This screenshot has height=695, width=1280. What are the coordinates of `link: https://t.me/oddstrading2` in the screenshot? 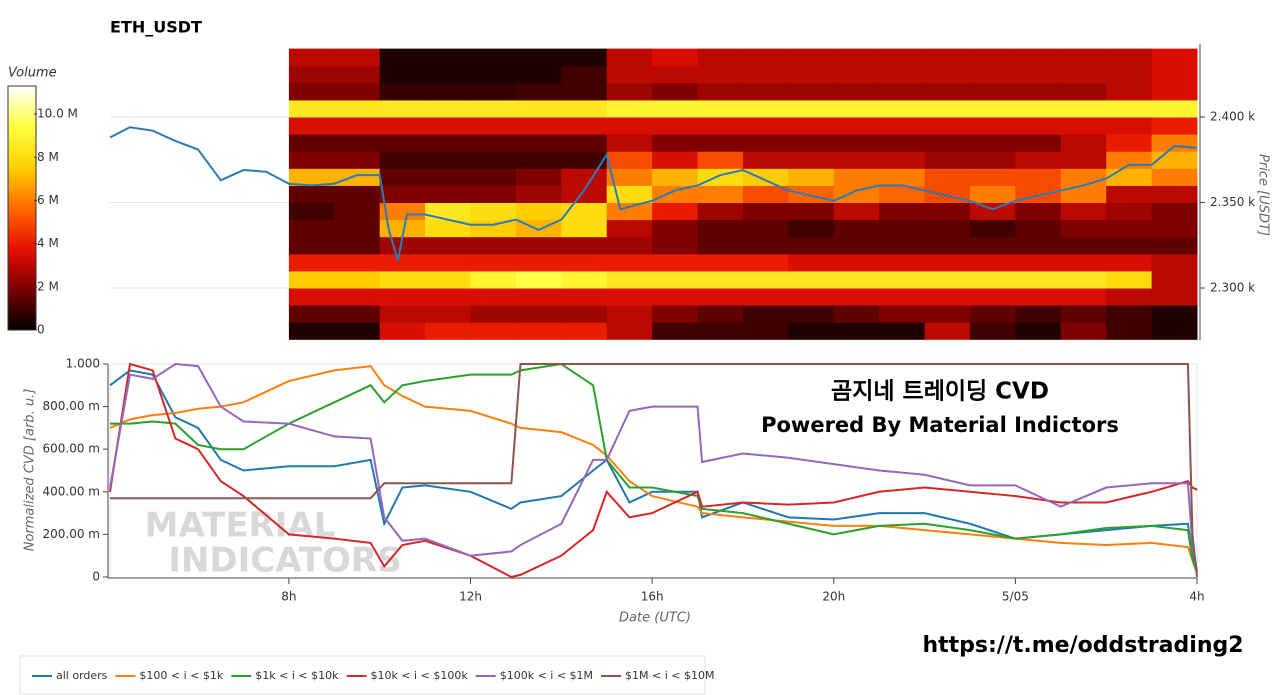 It's located at (1082, 645).